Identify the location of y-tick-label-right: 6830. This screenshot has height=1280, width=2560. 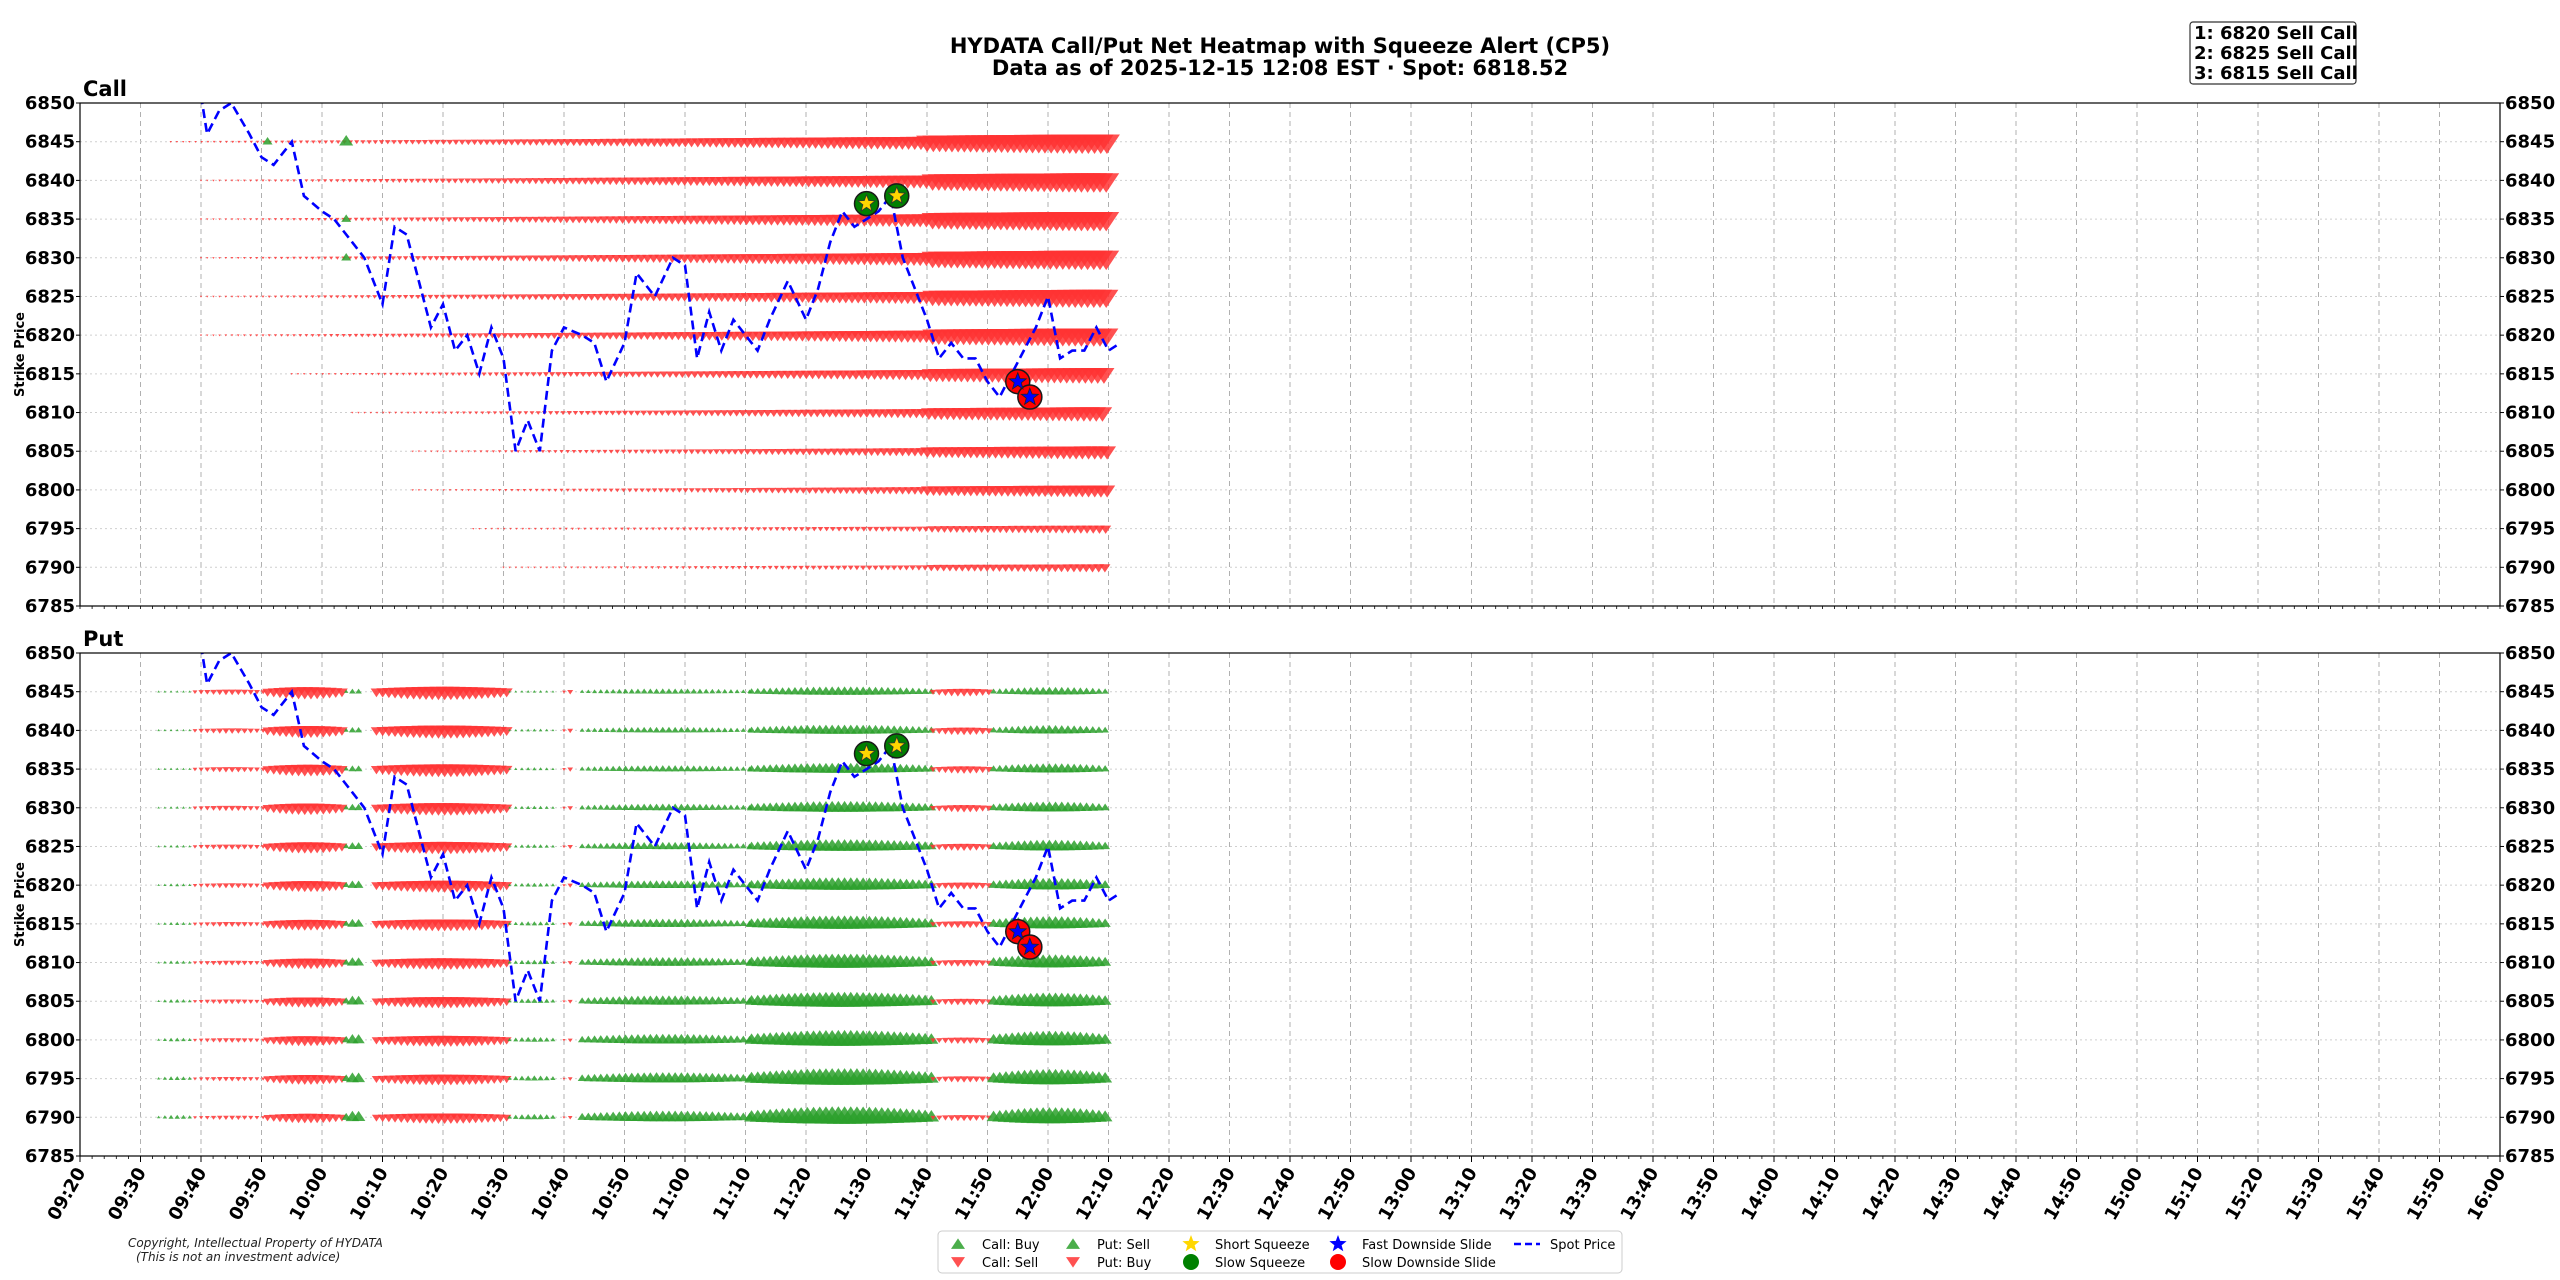
(2530, 808).